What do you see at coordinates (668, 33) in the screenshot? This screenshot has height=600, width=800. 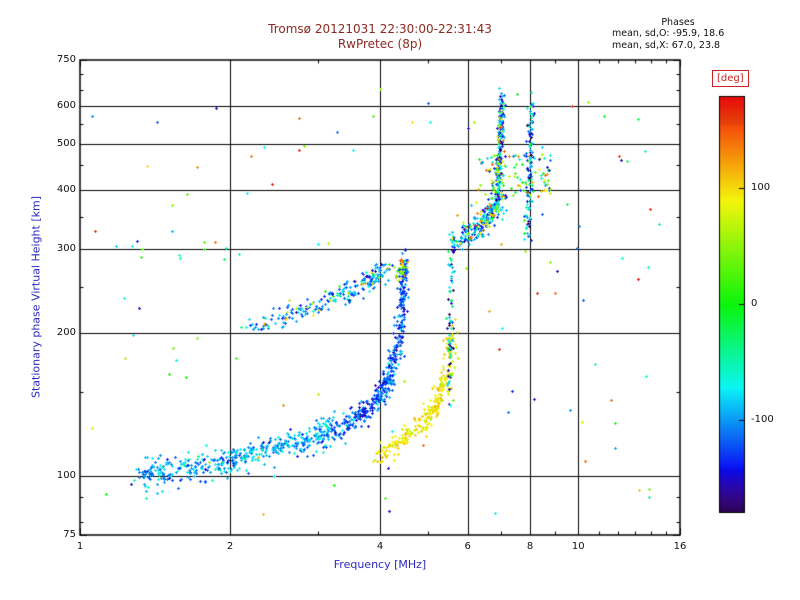 I see `stats-line-o: mean, sd,O: -95.9, 18.6` at bounding box center [668, 33].